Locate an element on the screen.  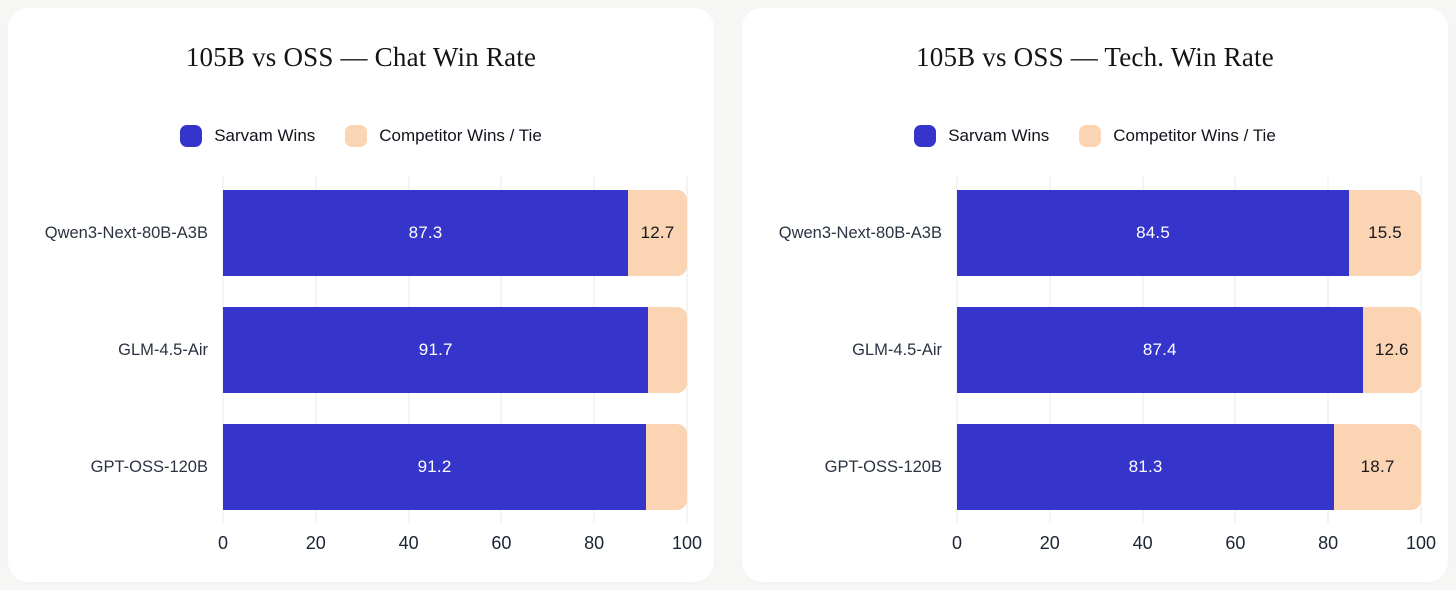
bar-value-label: 84.5 is located at coordinates (1153, 232).